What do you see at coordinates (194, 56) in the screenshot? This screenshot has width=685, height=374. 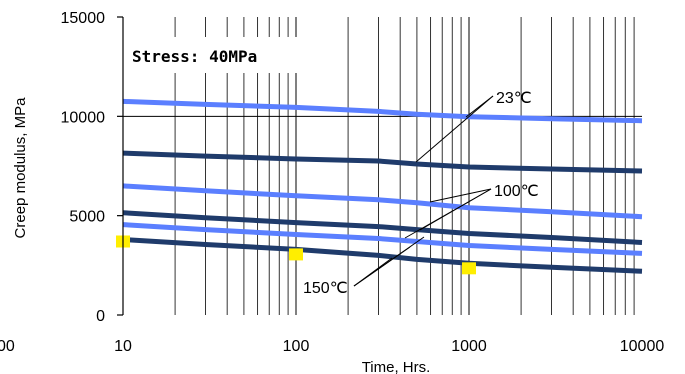 I see `stress-label: Stress: 40MPa` at bounding box center [194, 56].